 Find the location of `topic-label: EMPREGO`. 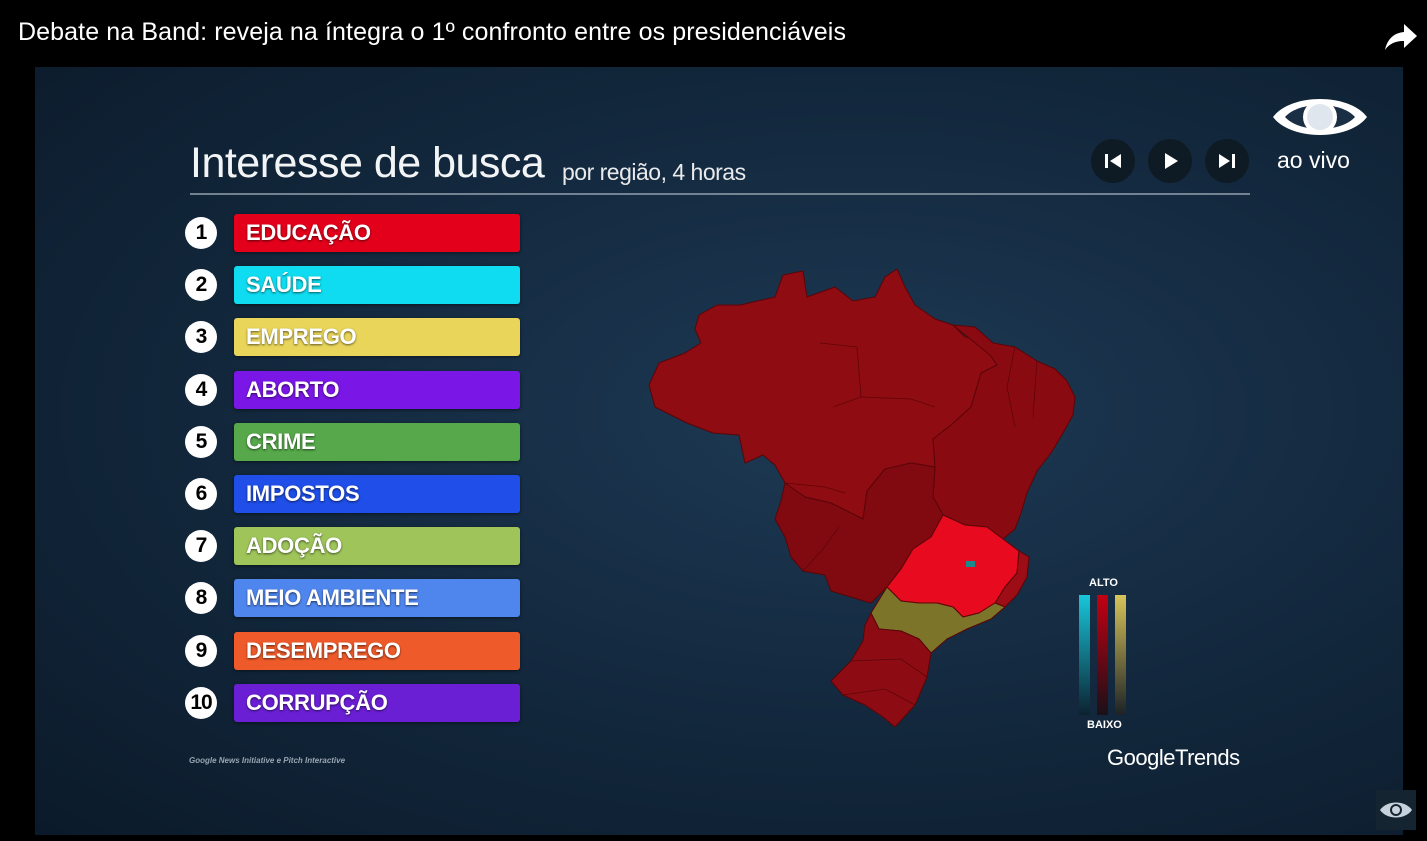

topic-label: EMPREGO is located at coordinates (301, 337).